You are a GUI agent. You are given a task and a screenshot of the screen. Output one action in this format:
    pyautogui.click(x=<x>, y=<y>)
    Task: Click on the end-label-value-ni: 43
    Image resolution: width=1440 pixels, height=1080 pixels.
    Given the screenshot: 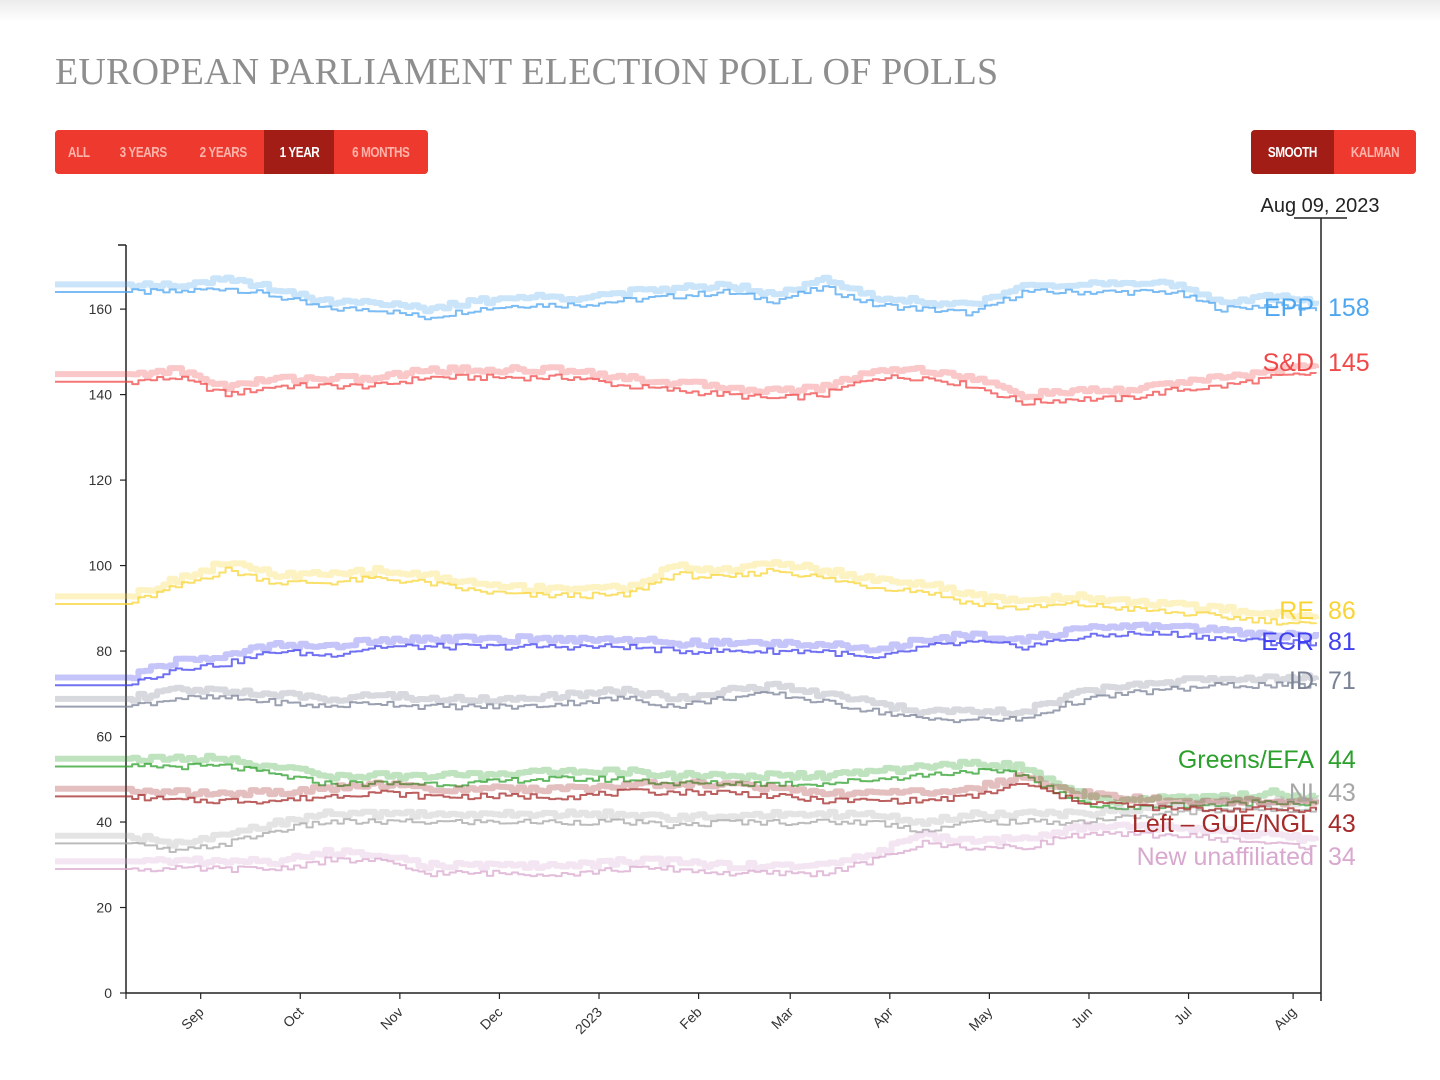 What is the action you would take?
    pyautogui.click(x=1342, y=793)
    